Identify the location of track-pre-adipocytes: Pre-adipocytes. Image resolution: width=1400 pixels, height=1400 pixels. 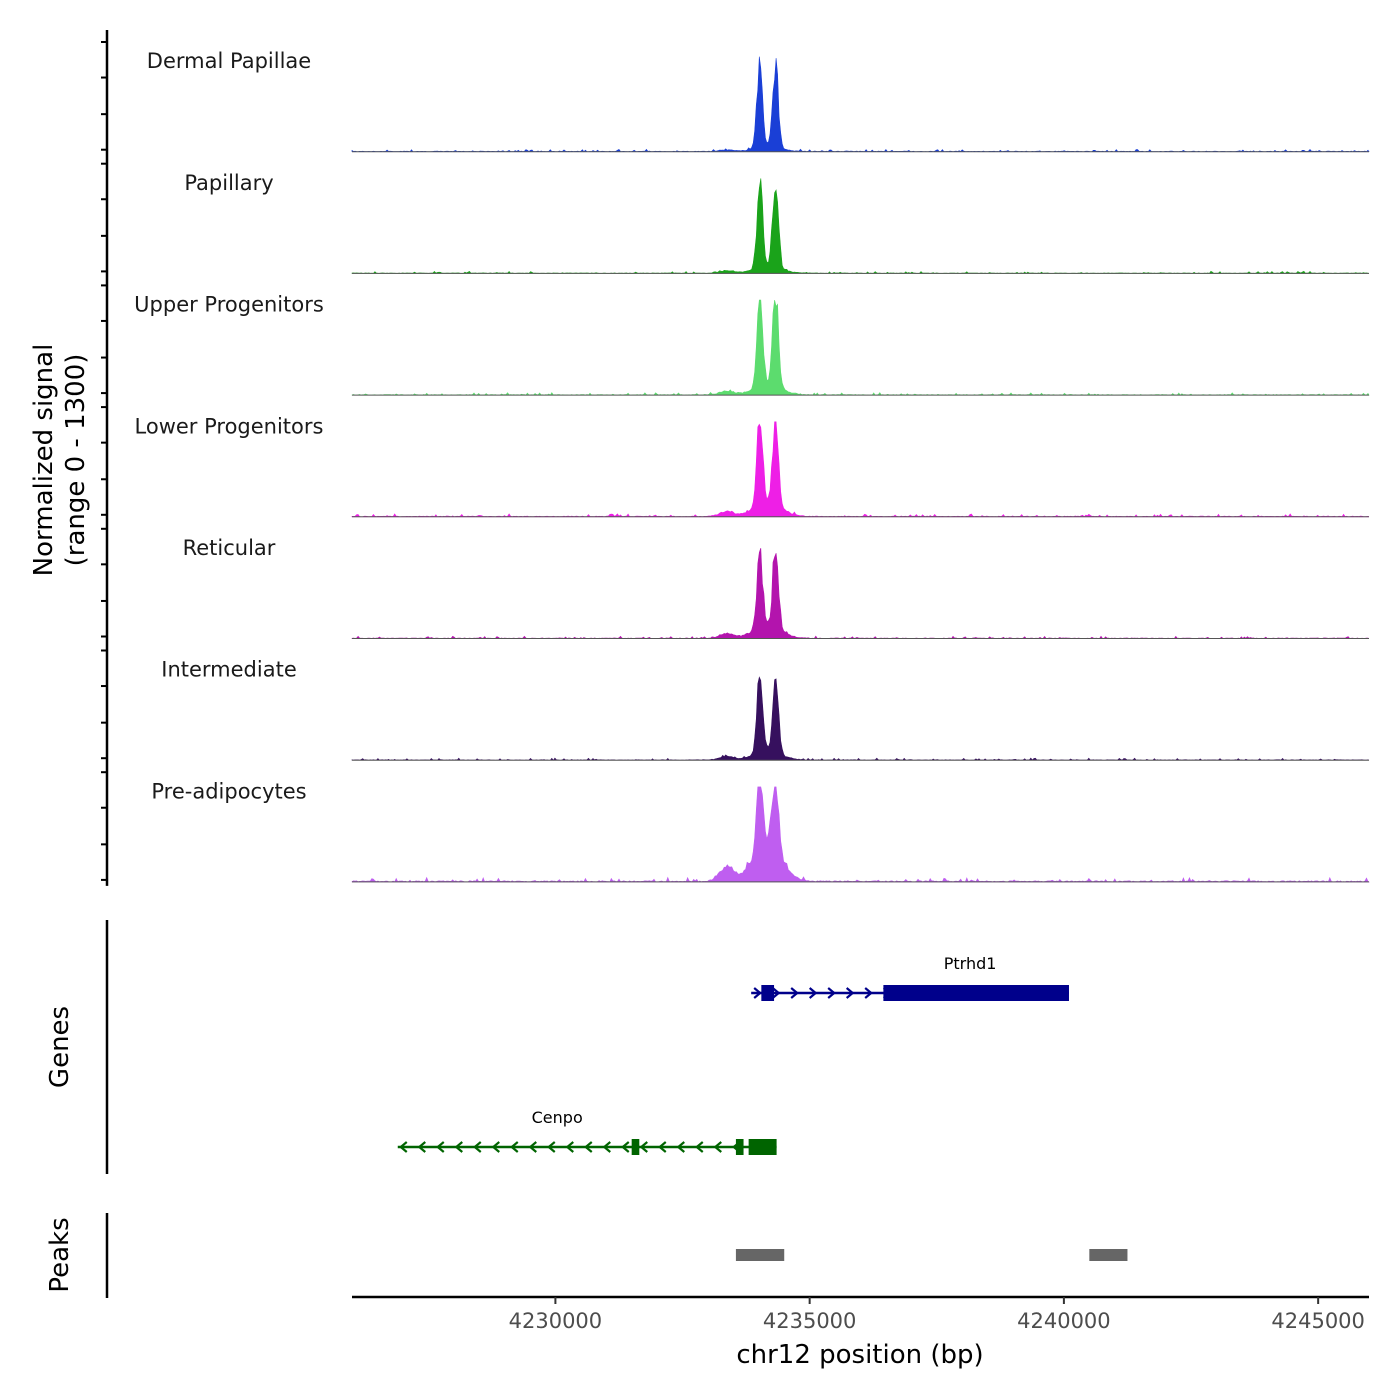
(760, 831).